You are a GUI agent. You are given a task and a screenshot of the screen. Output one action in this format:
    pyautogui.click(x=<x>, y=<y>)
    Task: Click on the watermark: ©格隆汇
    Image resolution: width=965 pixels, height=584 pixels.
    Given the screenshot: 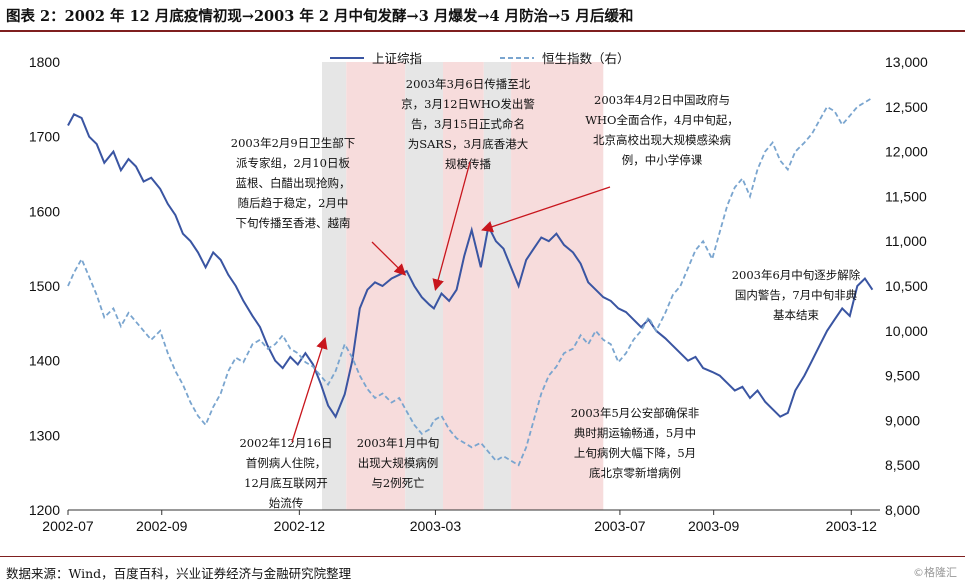 What is the action you would take?
    pyautogui.click(x=935, y=572)
    